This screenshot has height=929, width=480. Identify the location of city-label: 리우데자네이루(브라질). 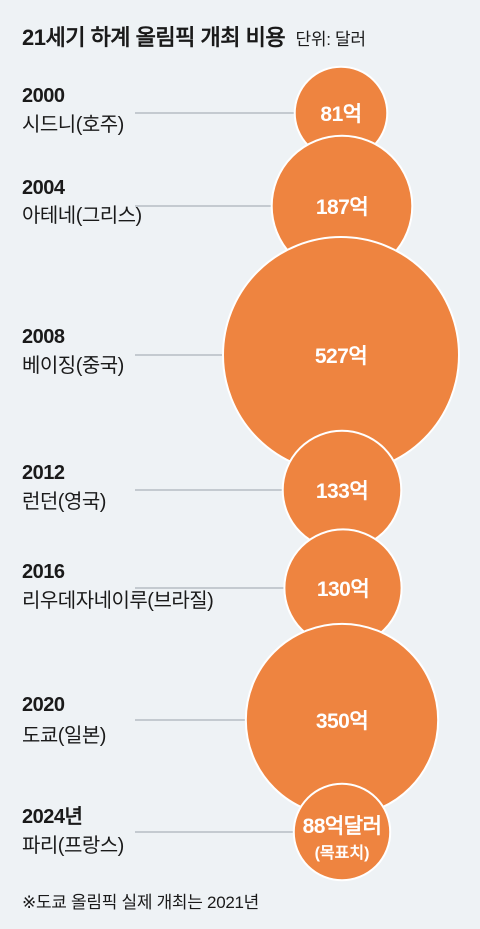
(117, 600).